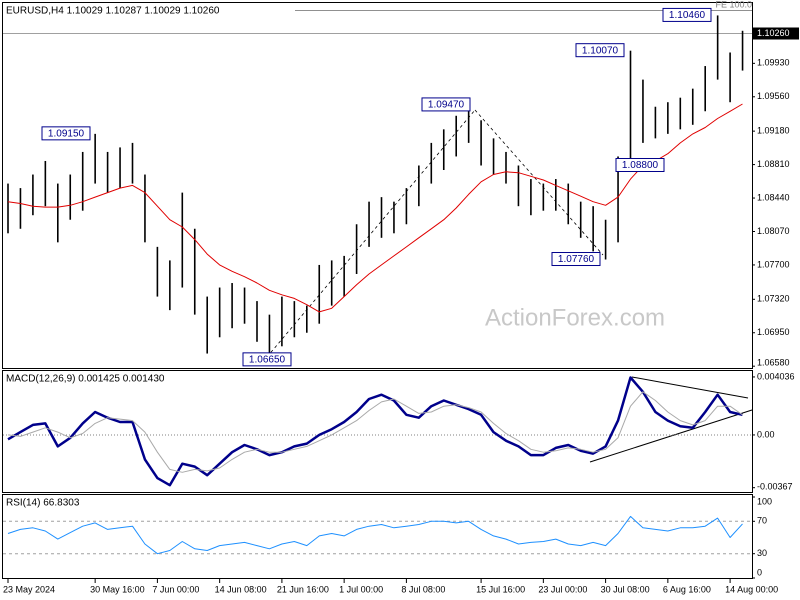  What do you see at coordinates (423, 589) in the screenshot?
I see `x-tick-label: 8 Jul 08:00` at bounding box center [423, 589].